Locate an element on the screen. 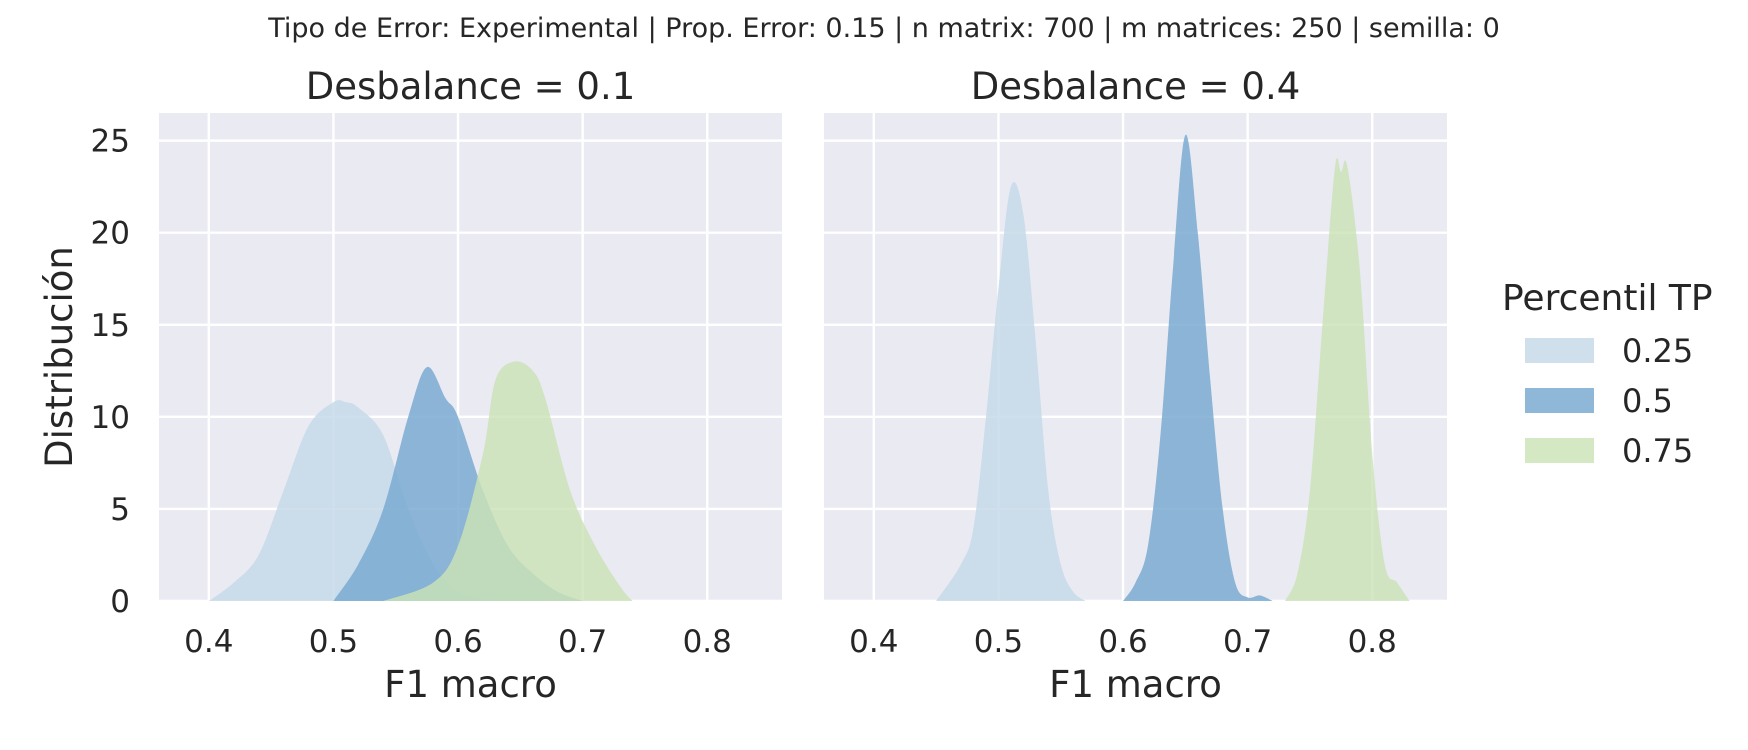 Image resolution: width=1748 pixels, height=750 pixels. y-tick-label: 25 is located at coordinates (110, 142).